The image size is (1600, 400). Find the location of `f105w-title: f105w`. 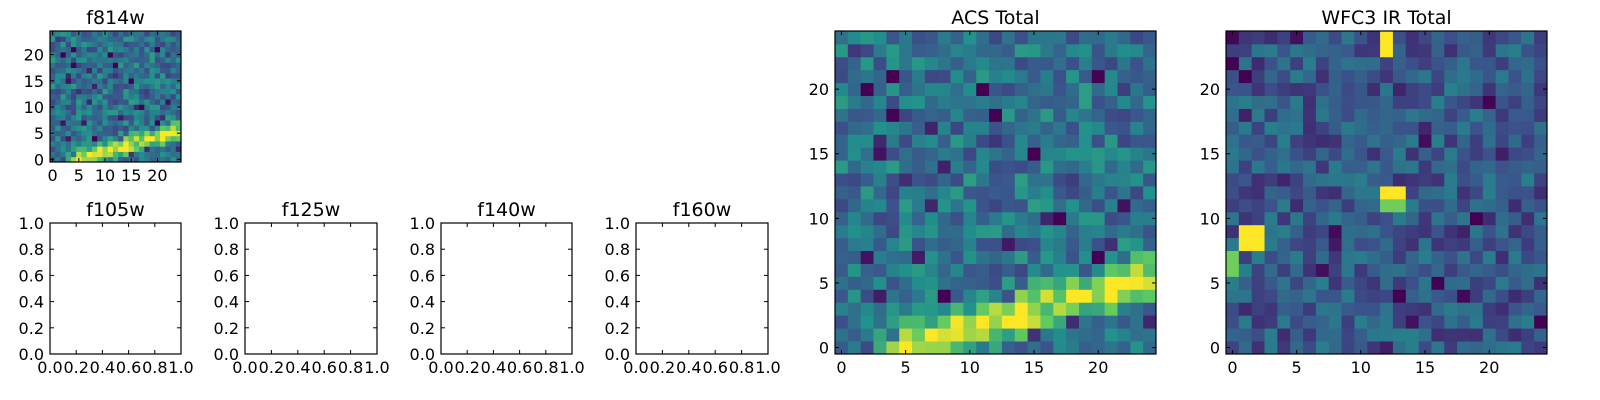

f105w-title: f105w is located at coordinates (115, 210).